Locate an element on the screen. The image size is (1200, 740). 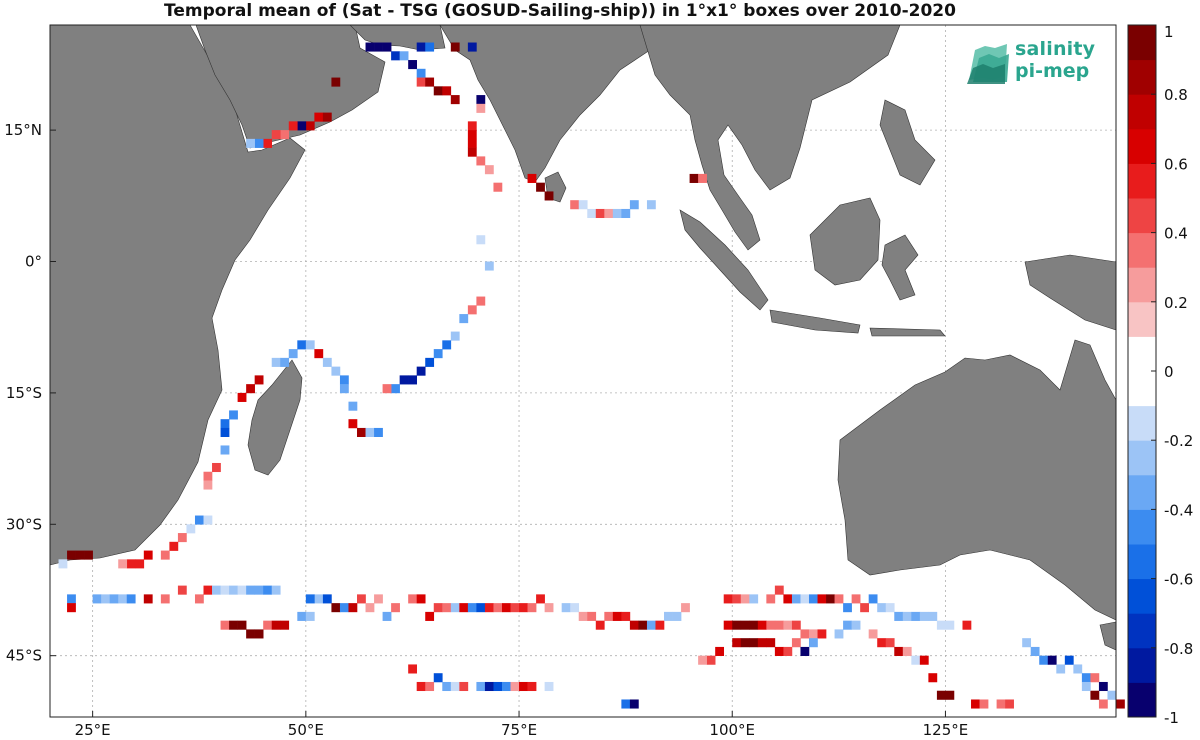
colorbar-tick-label-9: -0.8 is located at coordinates (1178, 649).